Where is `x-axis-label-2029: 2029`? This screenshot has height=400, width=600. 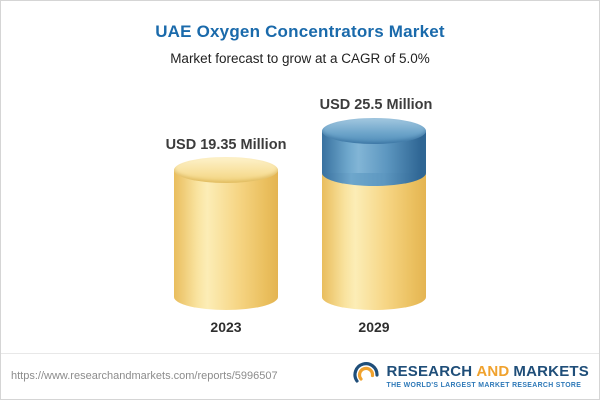
x-axis-label-2029: 2029 is located at coordinates (374, 327).